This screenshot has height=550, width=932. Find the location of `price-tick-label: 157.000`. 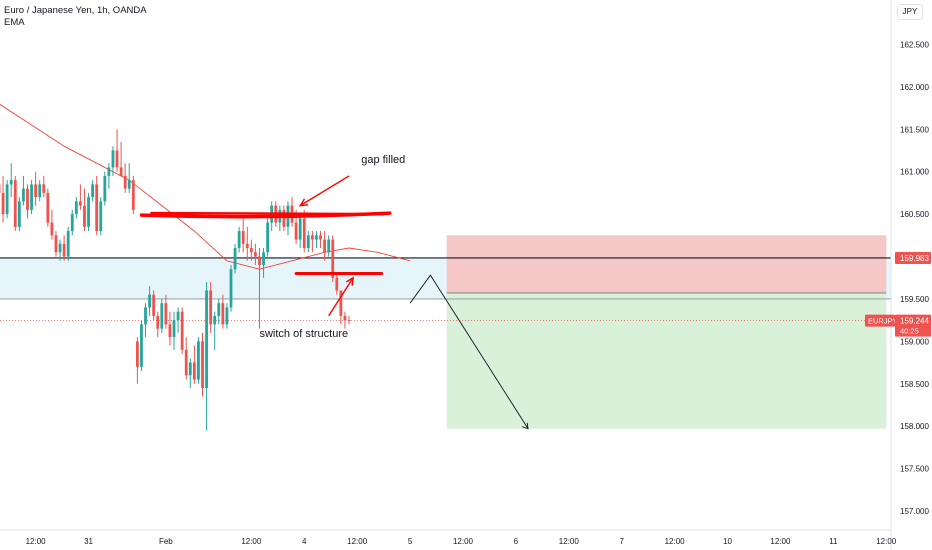

price-tick-label: 157.000 is located at coordinates (914, 511).